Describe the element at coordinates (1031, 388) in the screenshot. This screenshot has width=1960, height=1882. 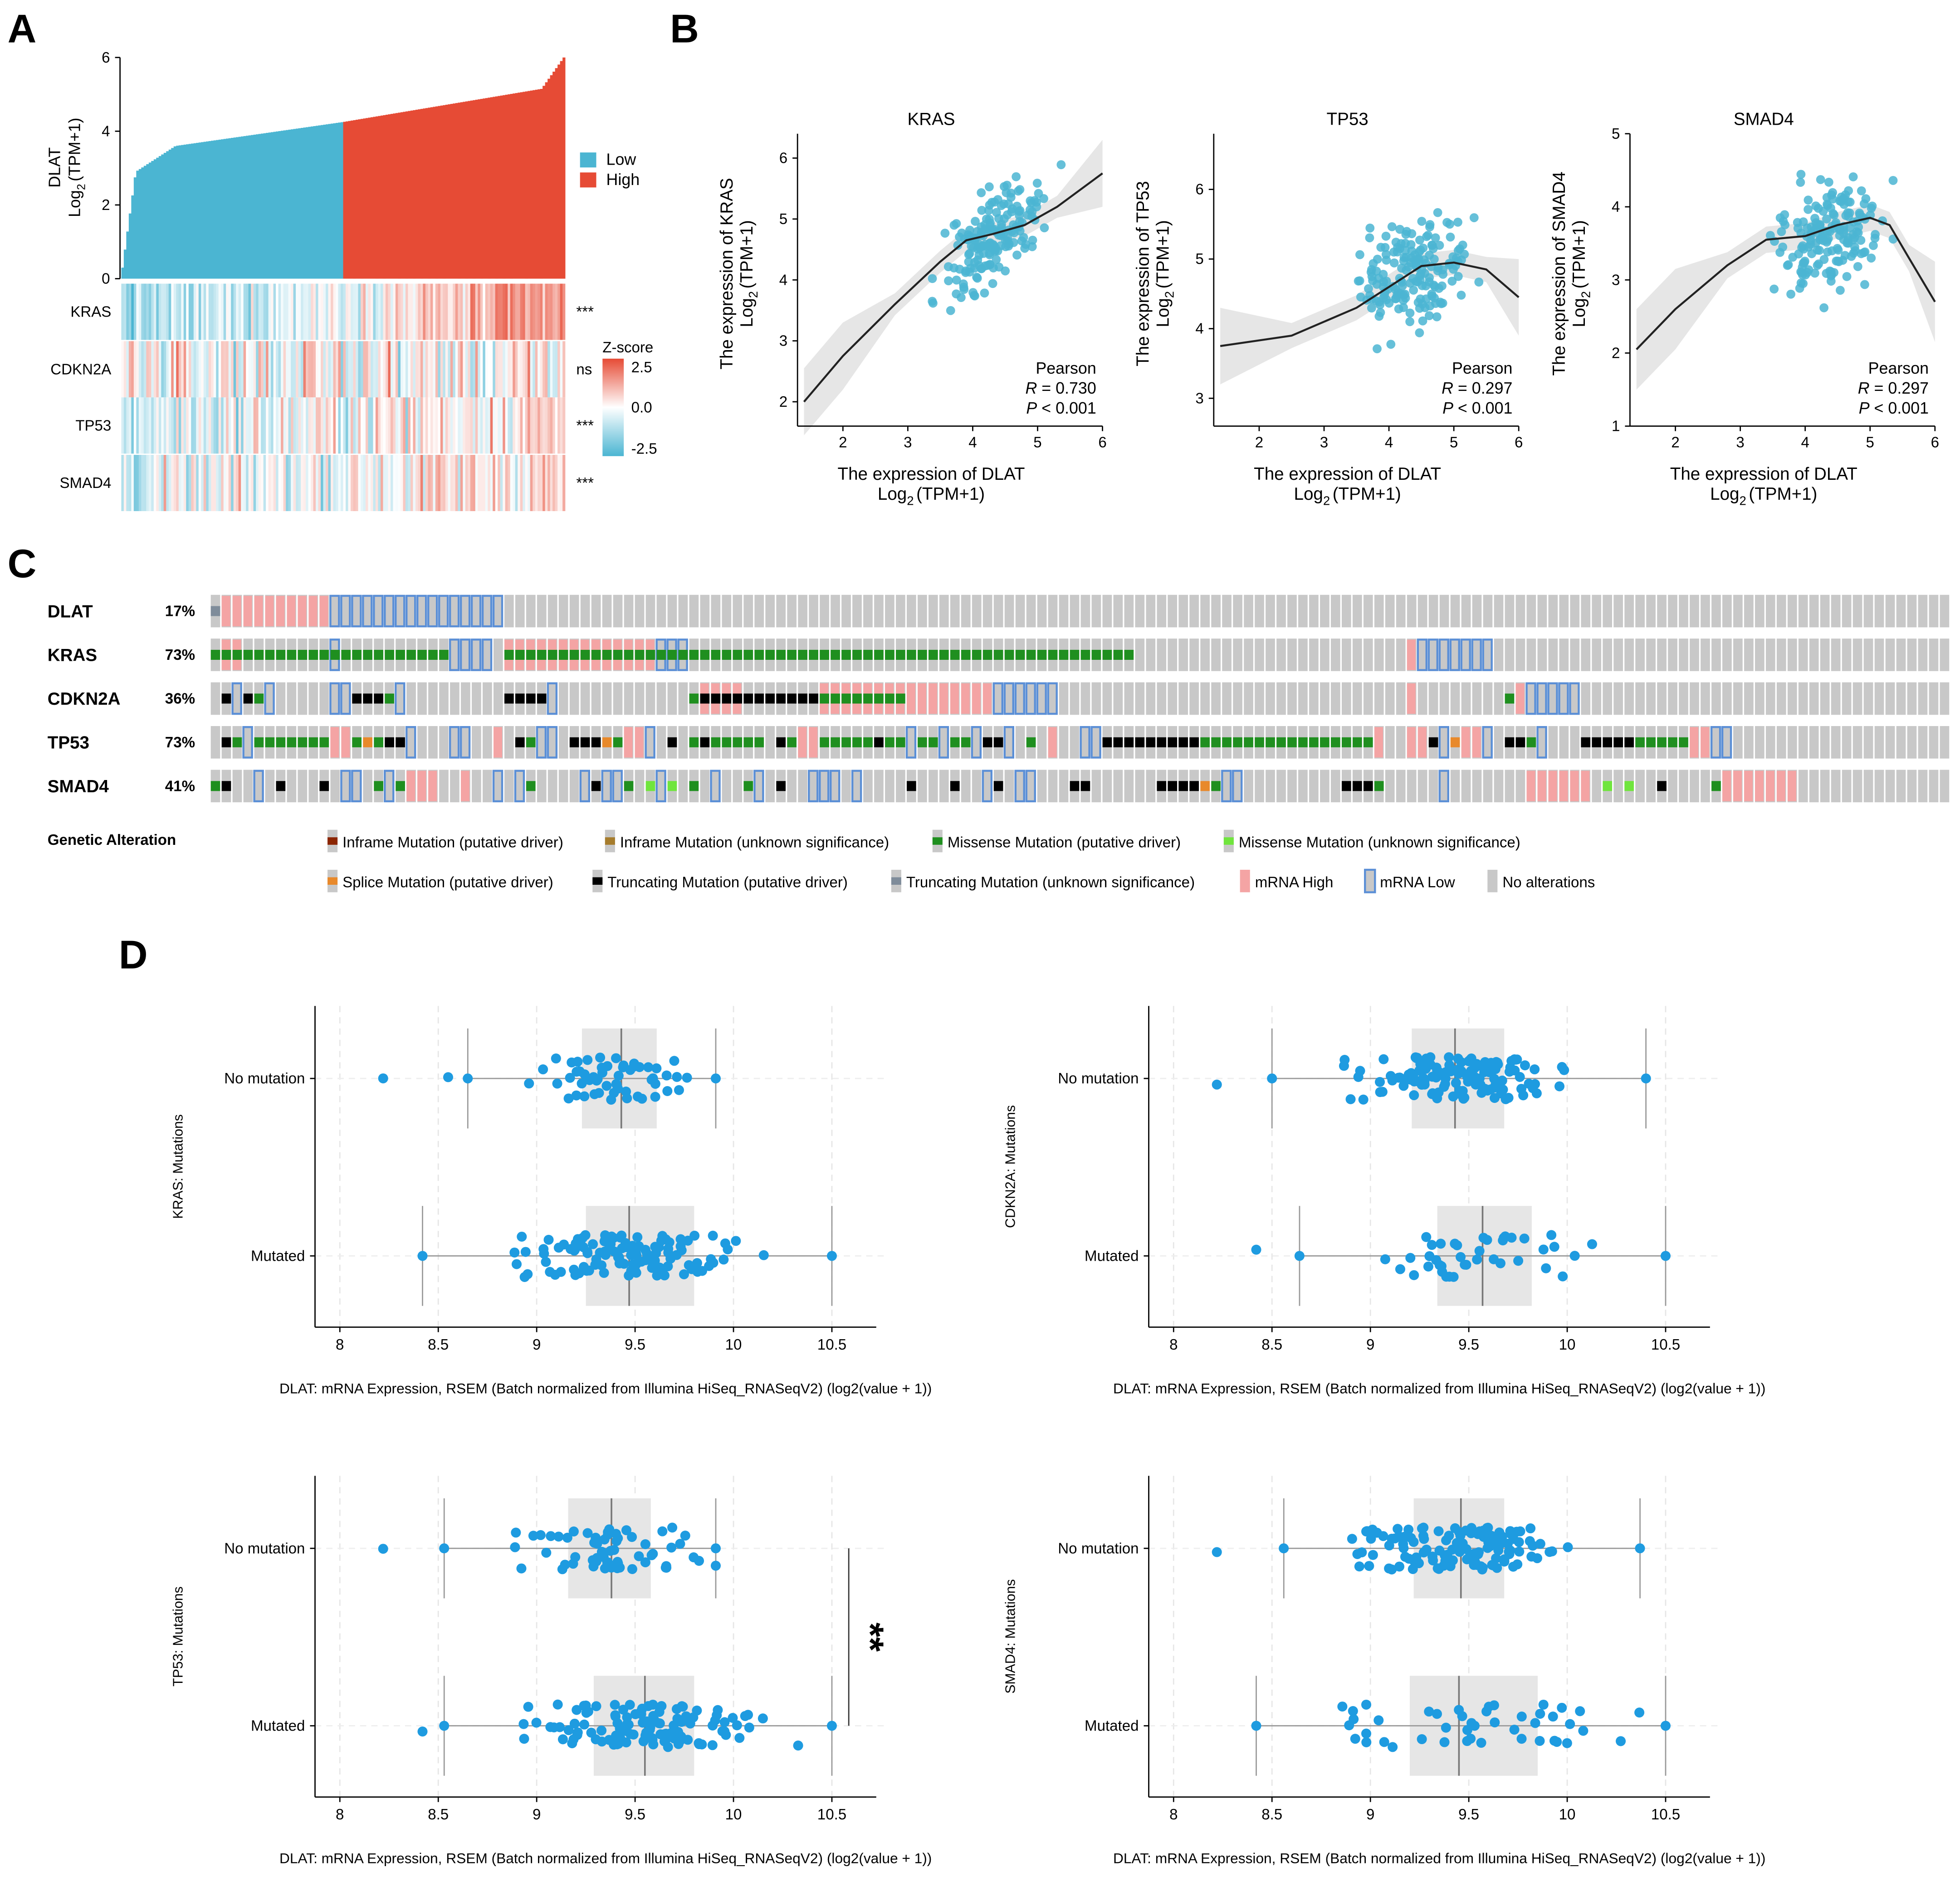
I see `stat-r-label: R` at that location.